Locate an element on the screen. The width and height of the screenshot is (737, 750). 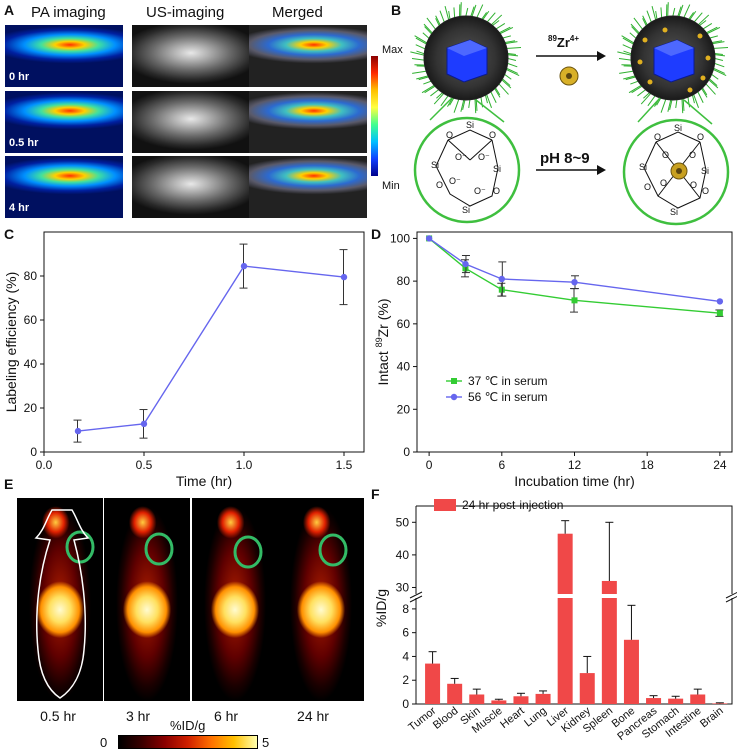
o-minus-label: O⁻ is located at coordinates (480, 191).